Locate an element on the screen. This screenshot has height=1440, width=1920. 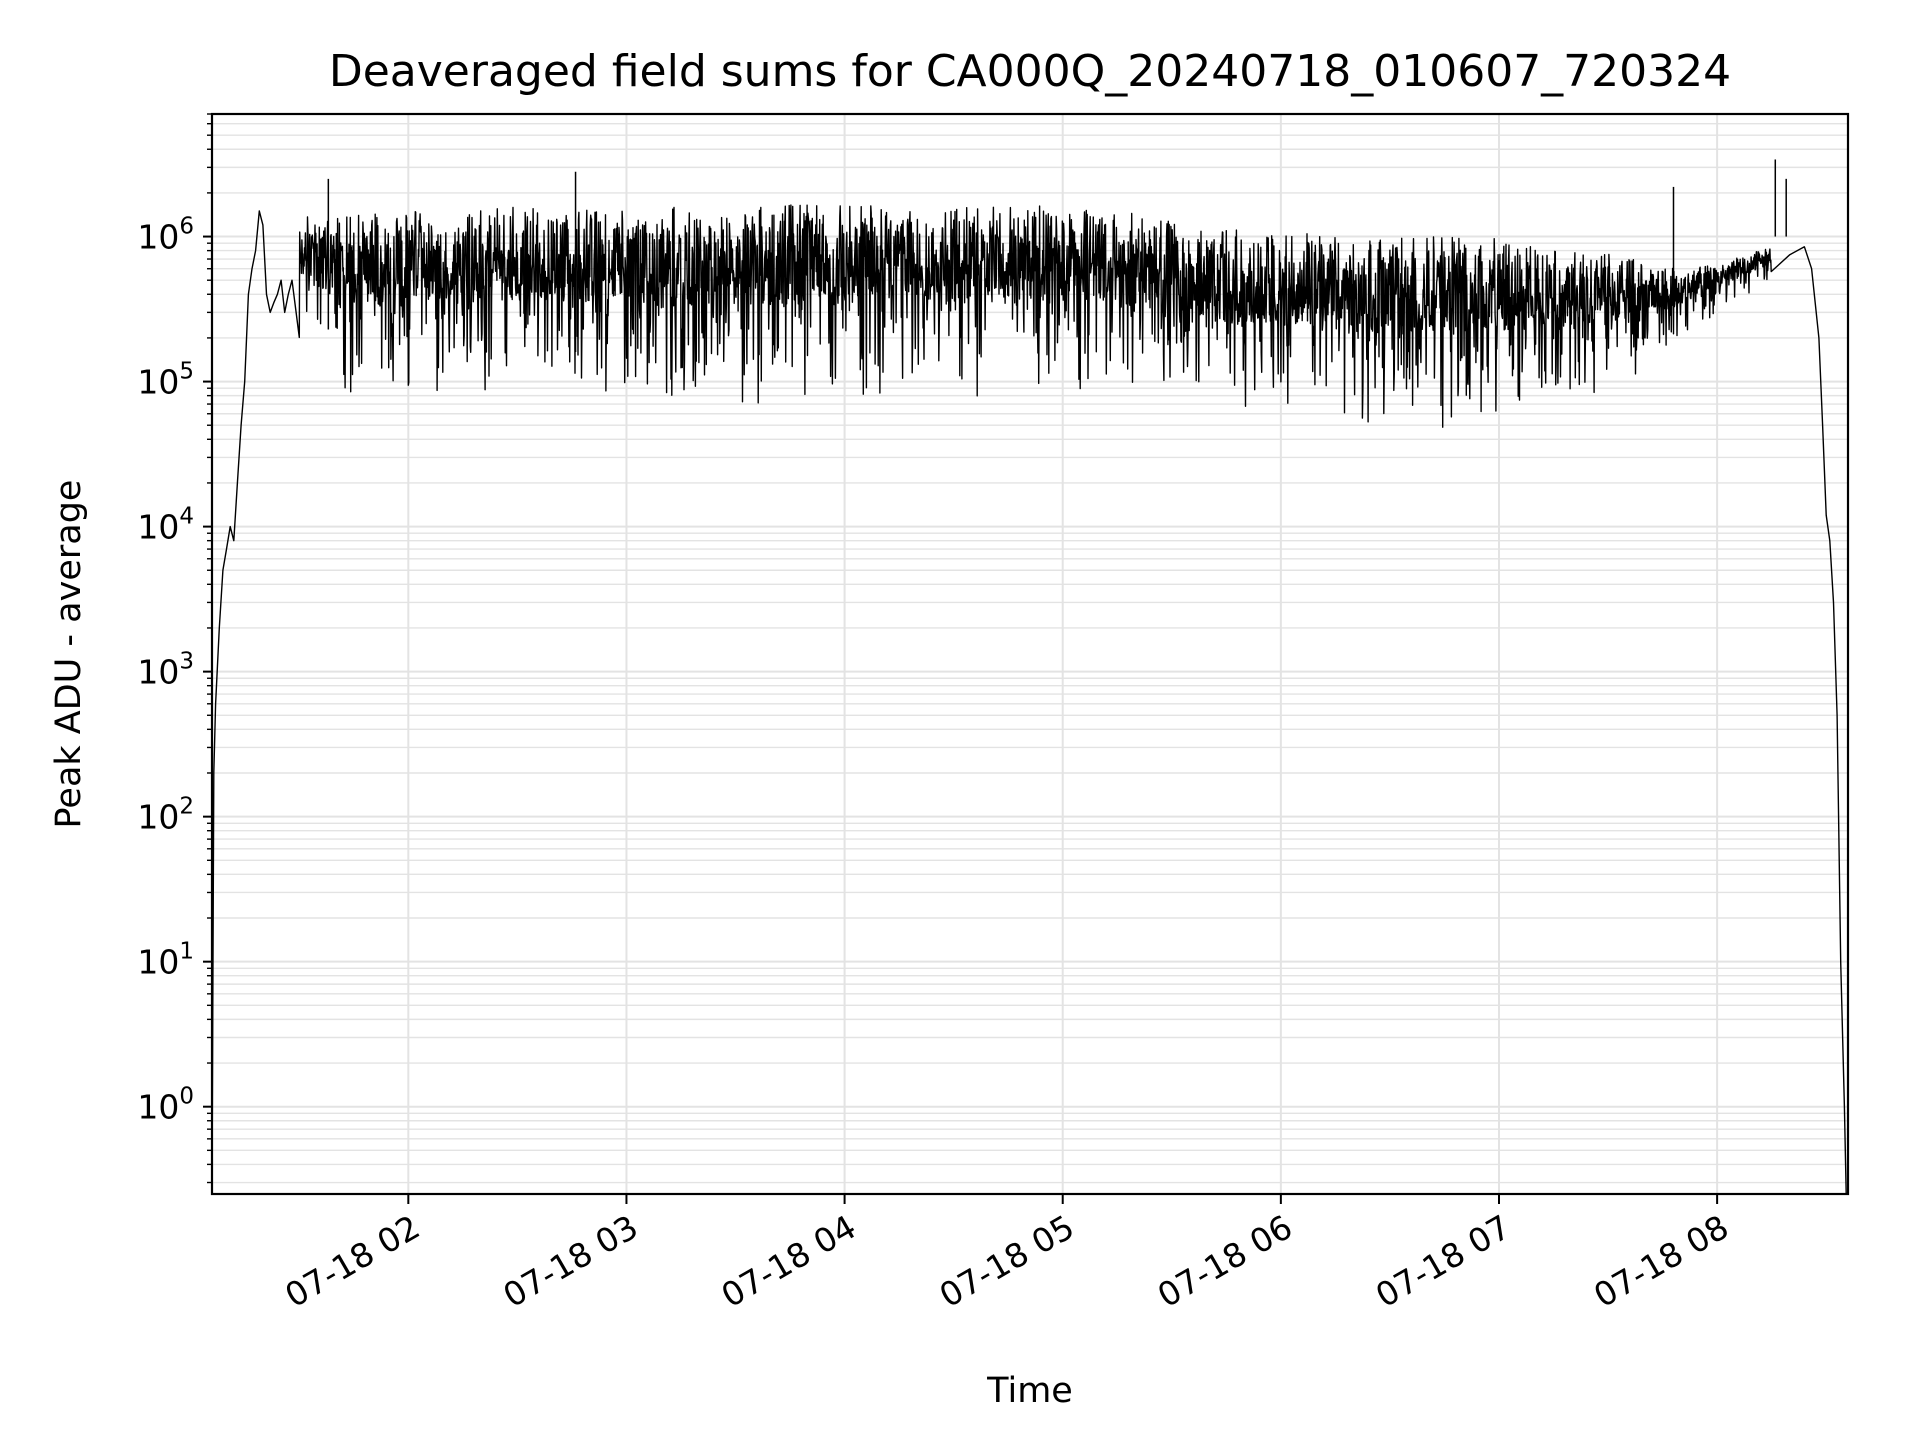
x-tick-label: 07-18 05 is located at coordinates (1007, 1261).